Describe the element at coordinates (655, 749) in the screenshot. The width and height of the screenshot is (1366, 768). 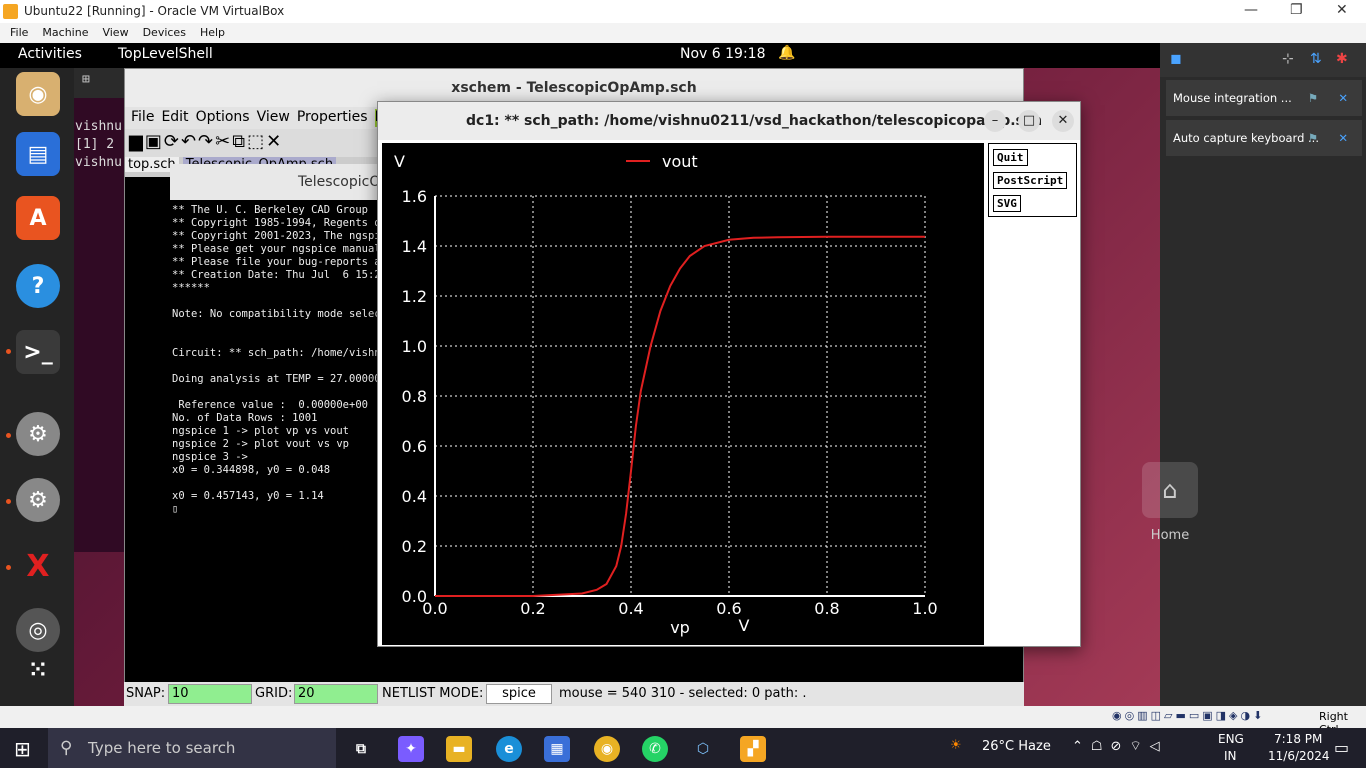
I see `whatsapp-icon: ✆` at that location.